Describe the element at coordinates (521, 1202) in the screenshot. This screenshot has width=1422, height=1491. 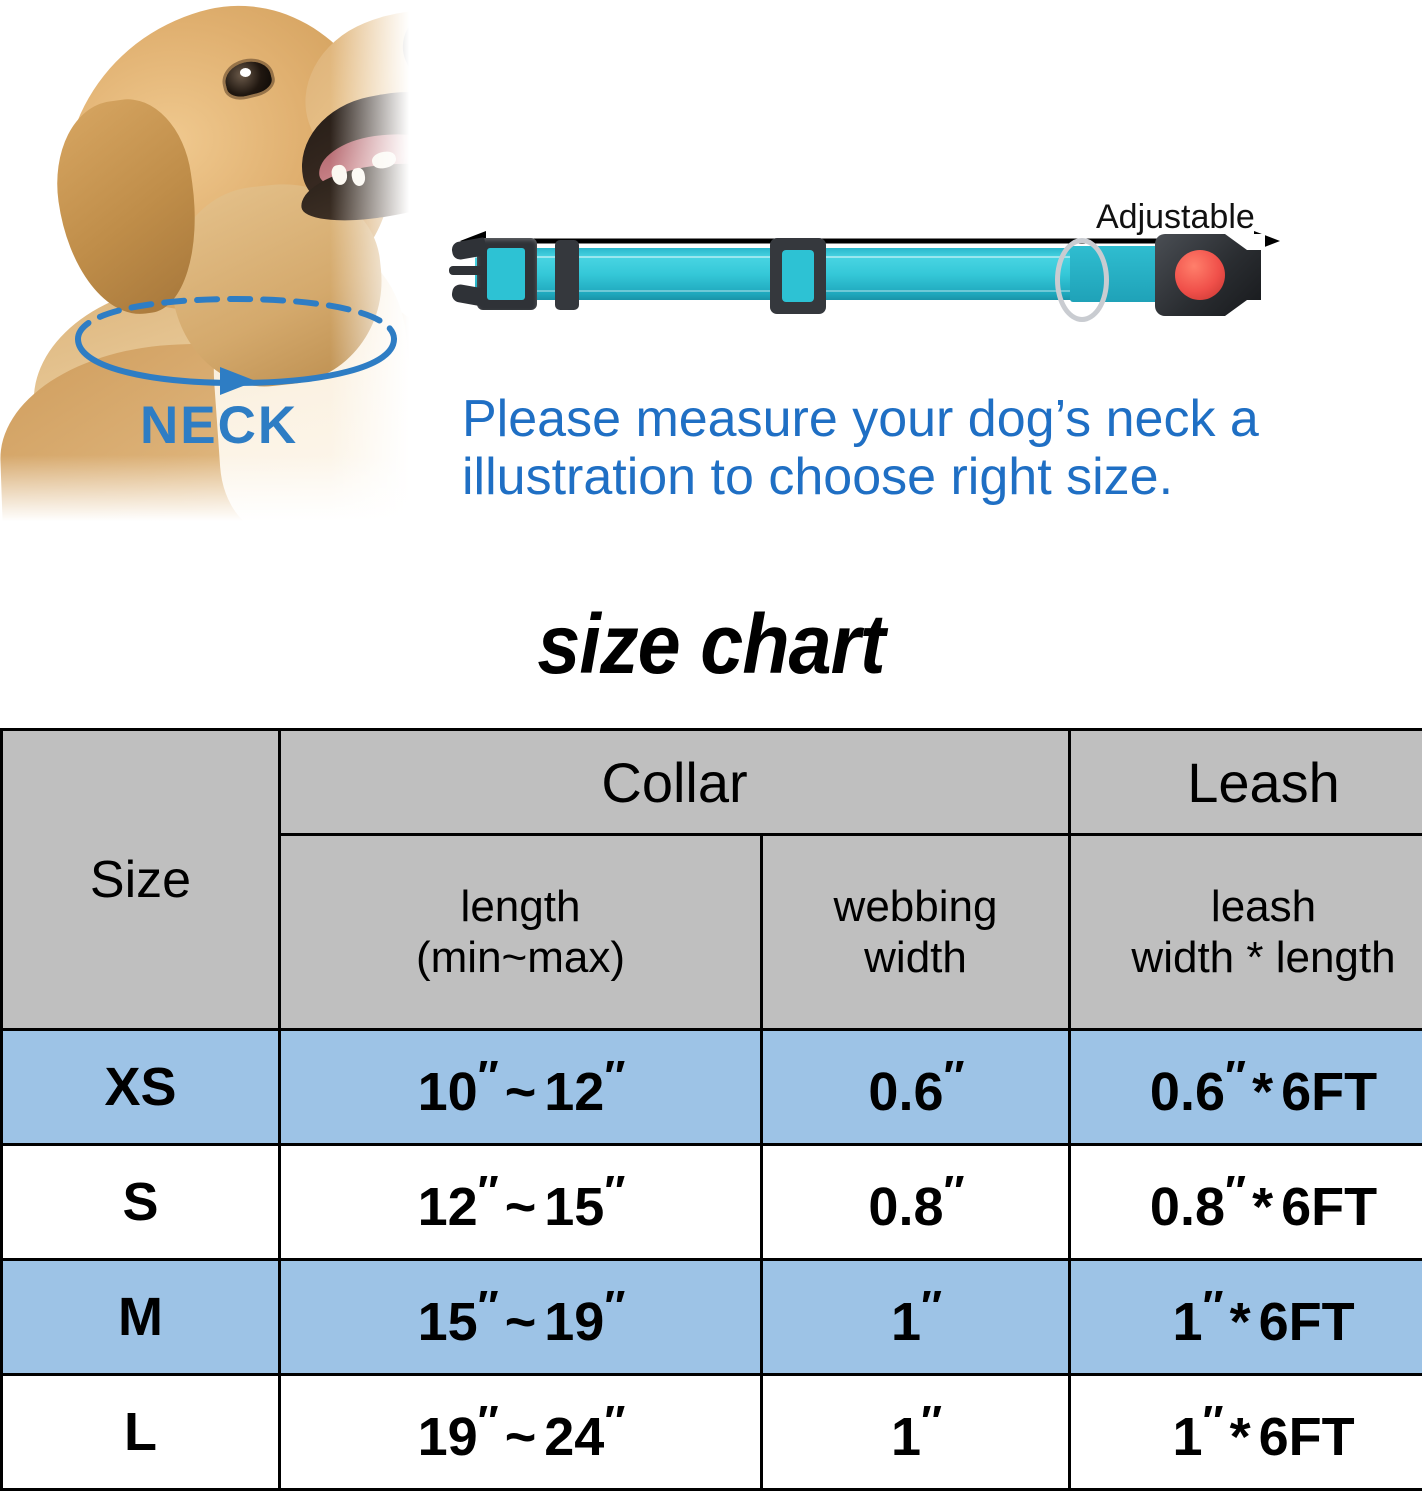
I see `cell-collar-length: 12″~15″` at that location.